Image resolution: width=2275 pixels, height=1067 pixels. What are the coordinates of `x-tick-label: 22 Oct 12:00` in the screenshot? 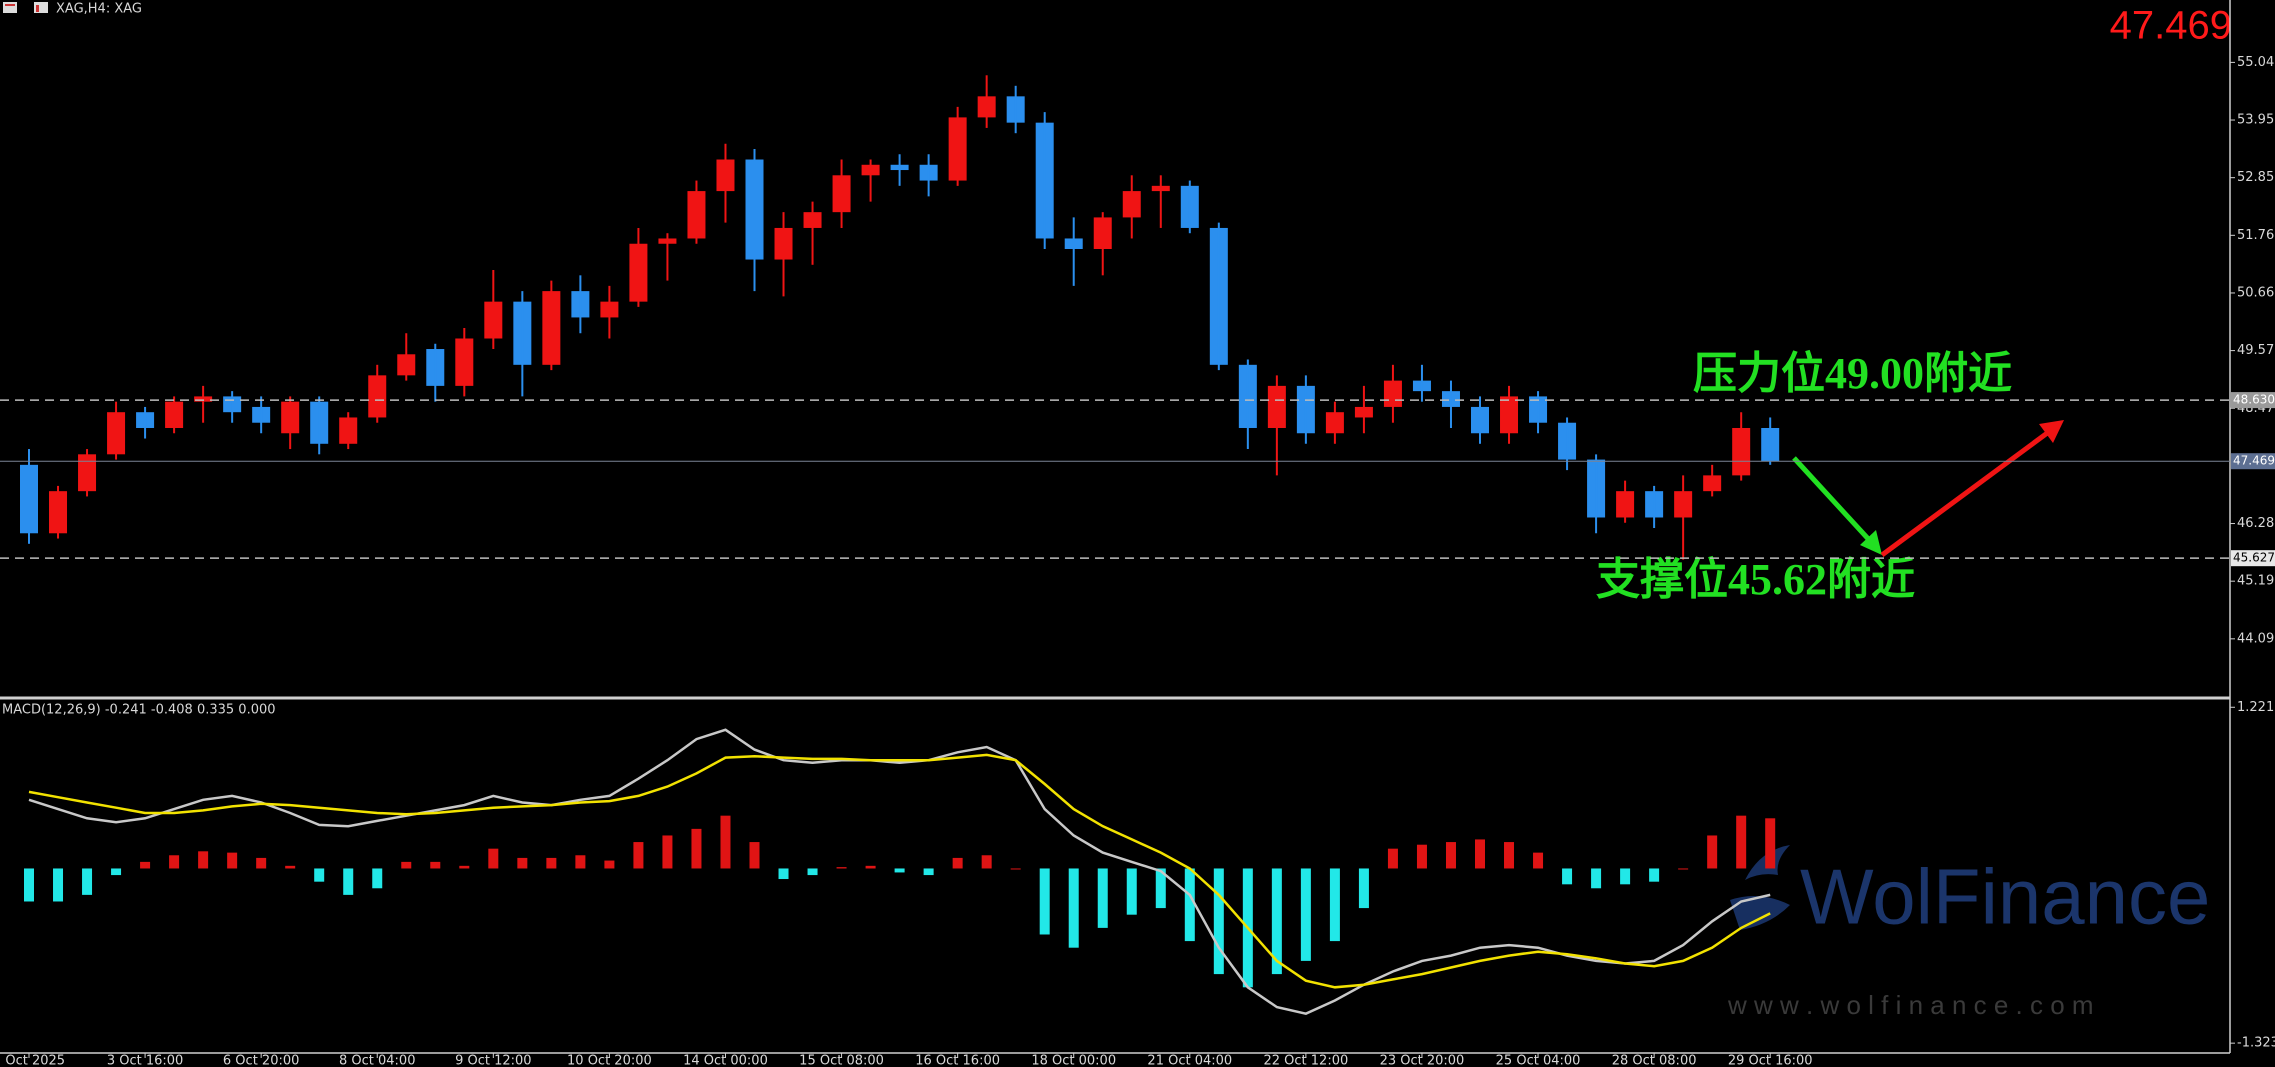 It's located at (1306, 1060).